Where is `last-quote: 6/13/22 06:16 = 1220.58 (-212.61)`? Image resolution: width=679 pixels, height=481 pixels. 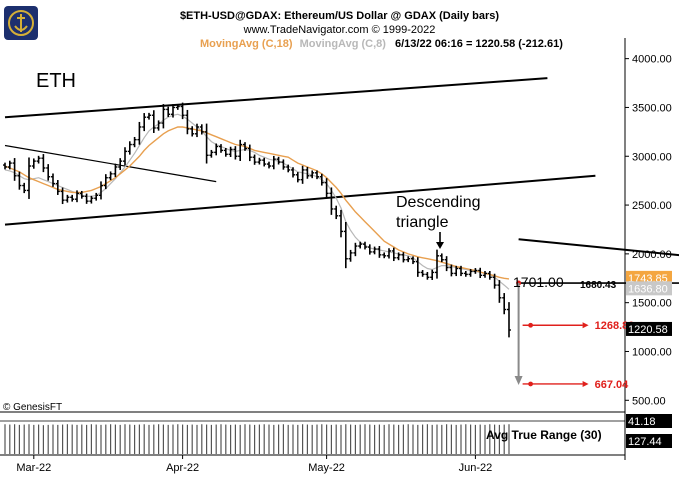 last-quote: 6/13/22 06:16 = 1220.58 (-212.61) is located at coordinates (479, 44).